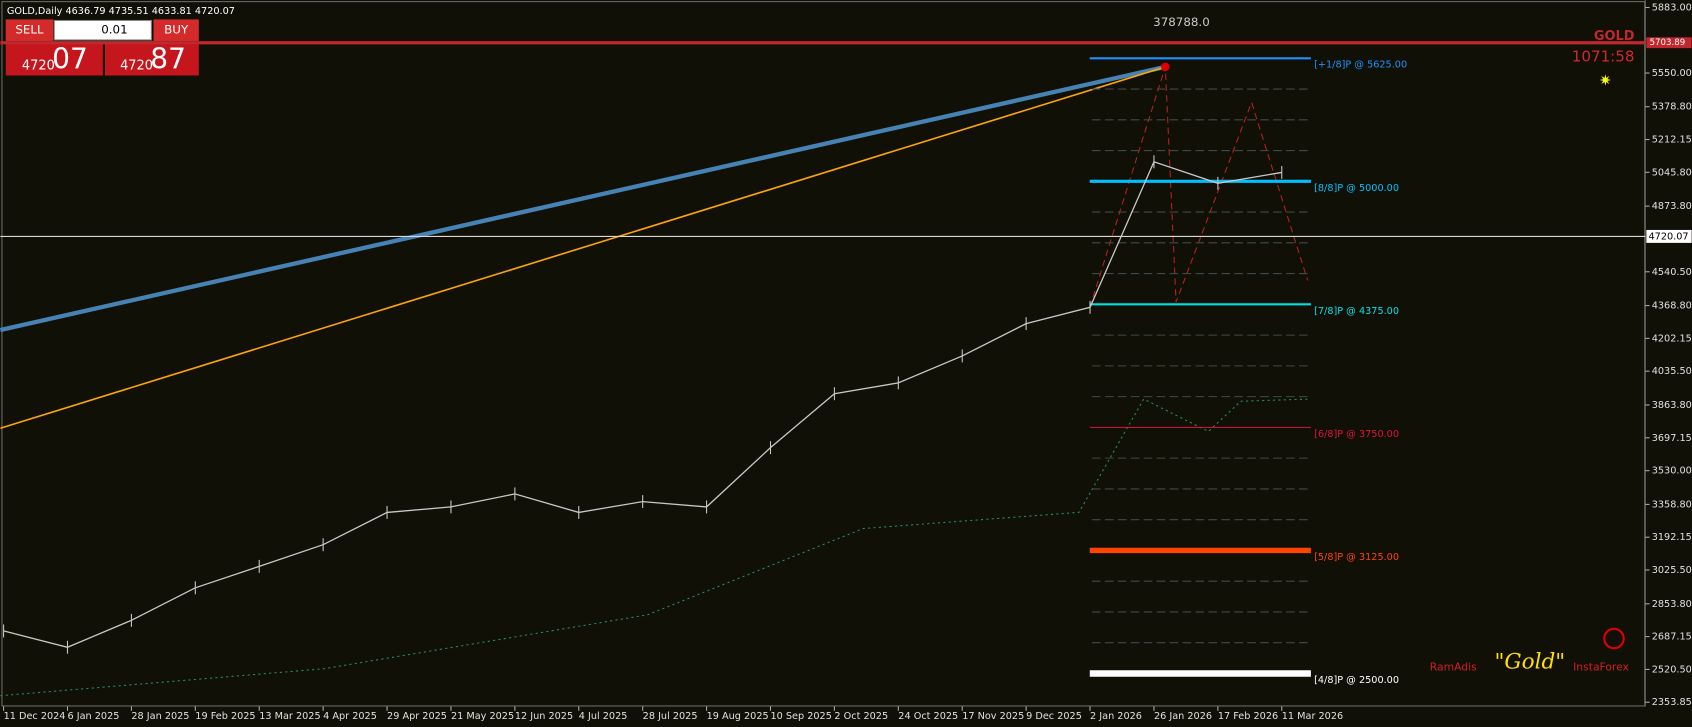 The height and width of the screenshot is (727, 1692). Describe the element at coordinates (1614, 638) in the screenshot. I see `globe-icon` at that location.